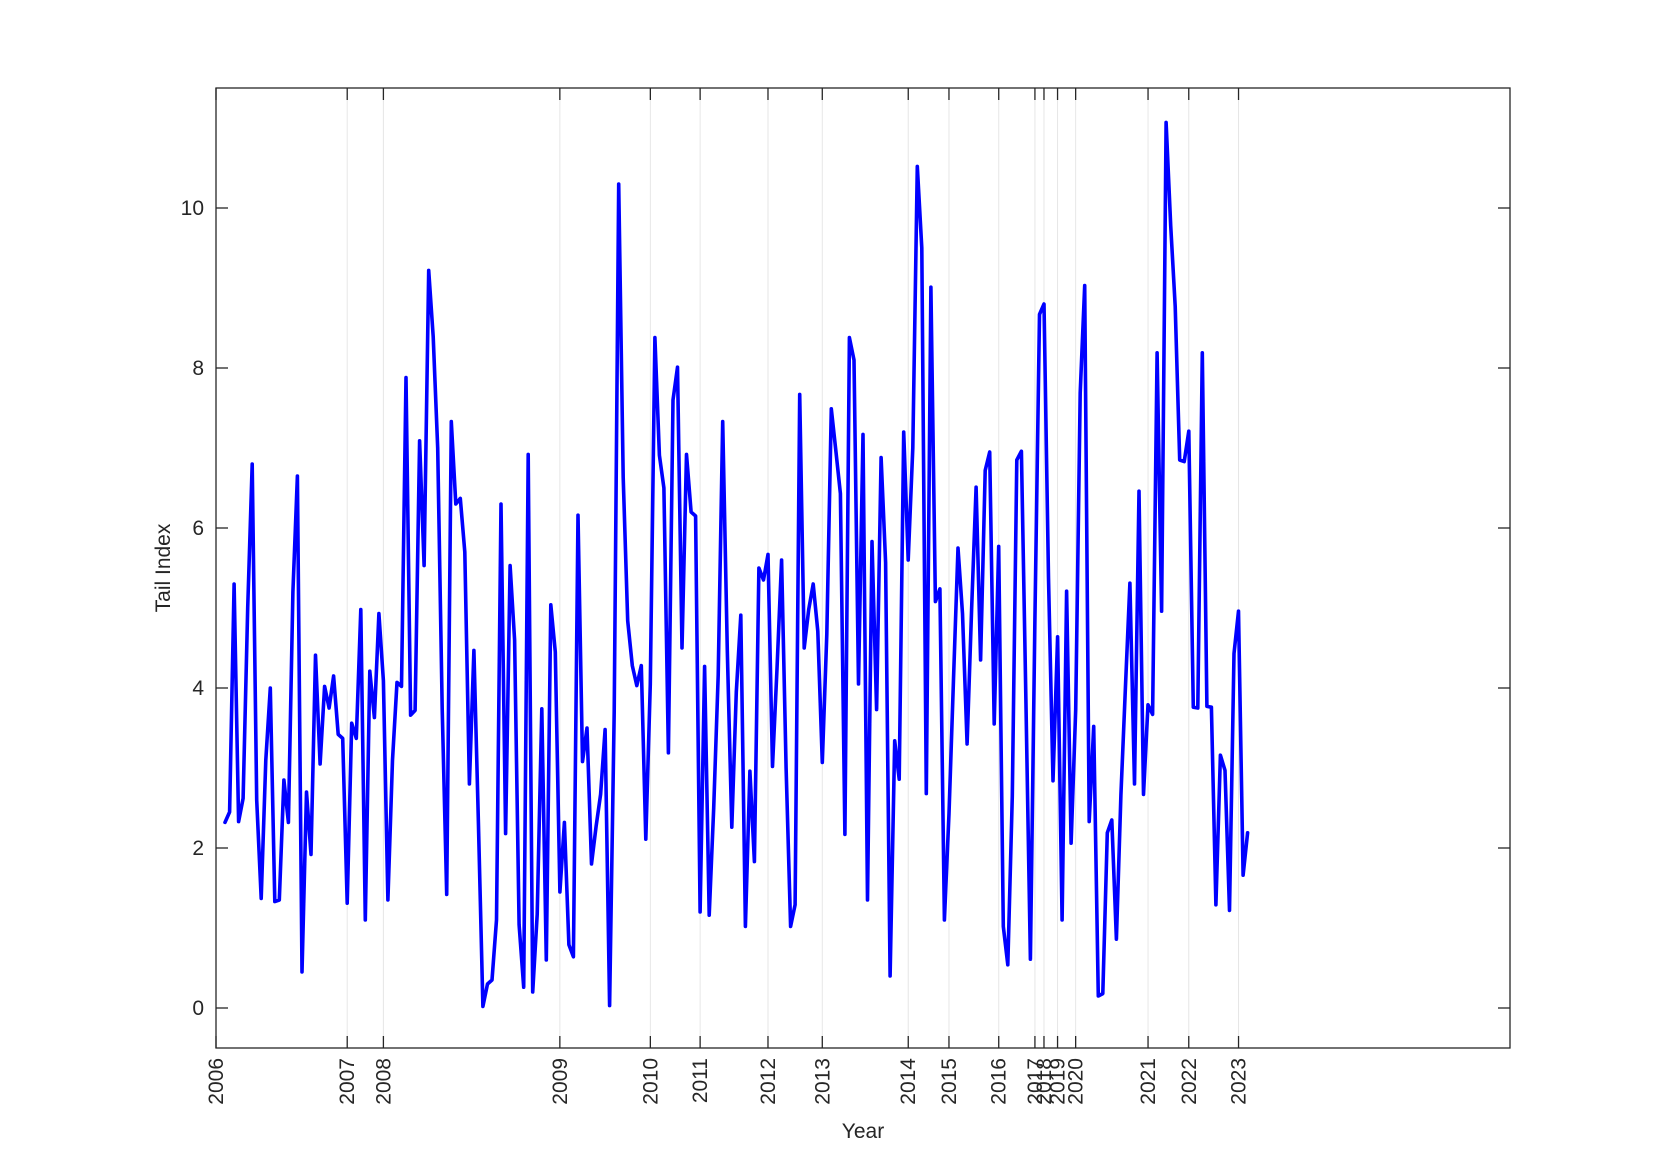 The width and height of the screenshot is (1661, 1174). What do you see at coordinates (999, 1081) in the screenshot?
I see `x-tick-label: 2016` at bounding box center [999, 1081].